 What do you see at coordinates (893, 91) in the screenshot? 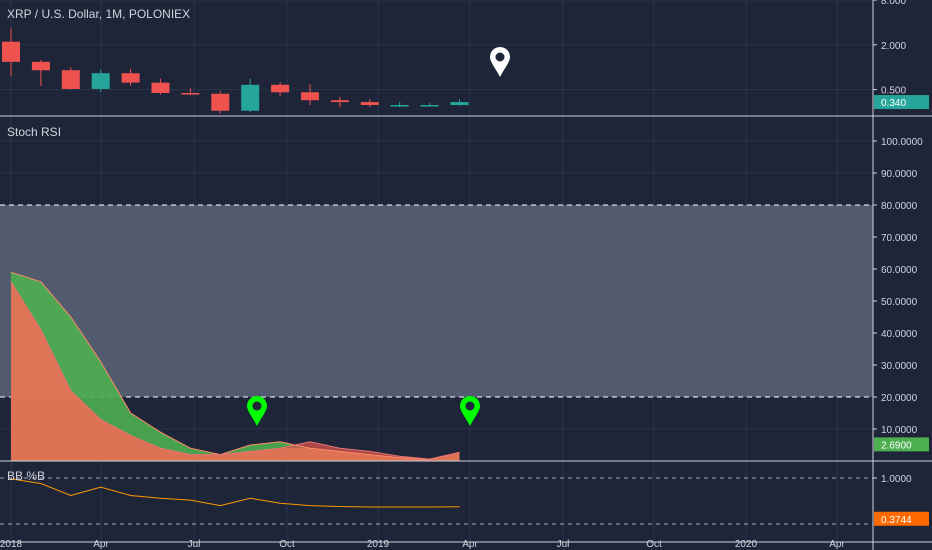
I see `price-tick-label: 0.500` at bounding box center [893, 91].